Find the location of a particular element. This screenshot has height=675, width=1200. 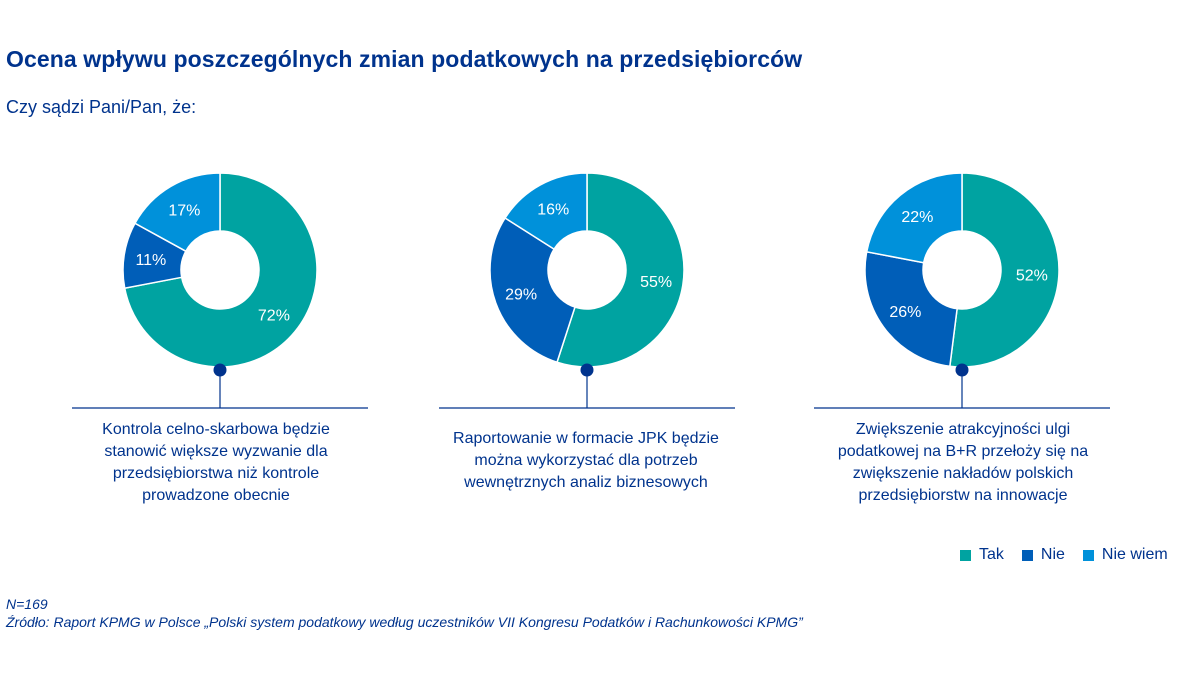

data-label: 72% is located at coordinates (274, 316).